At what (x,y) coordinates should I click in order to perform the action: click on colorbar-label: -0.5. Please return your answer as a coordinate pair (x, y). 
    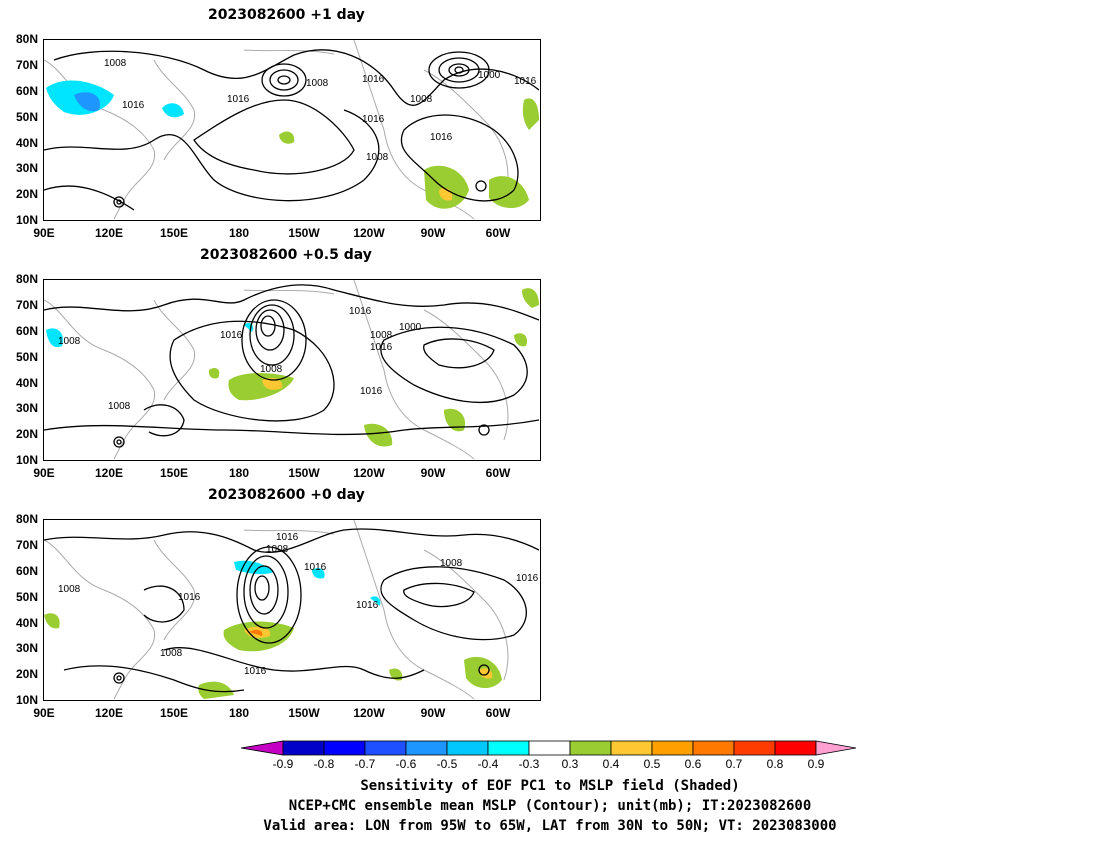
    Looking at the image, I should click on (447, 764).